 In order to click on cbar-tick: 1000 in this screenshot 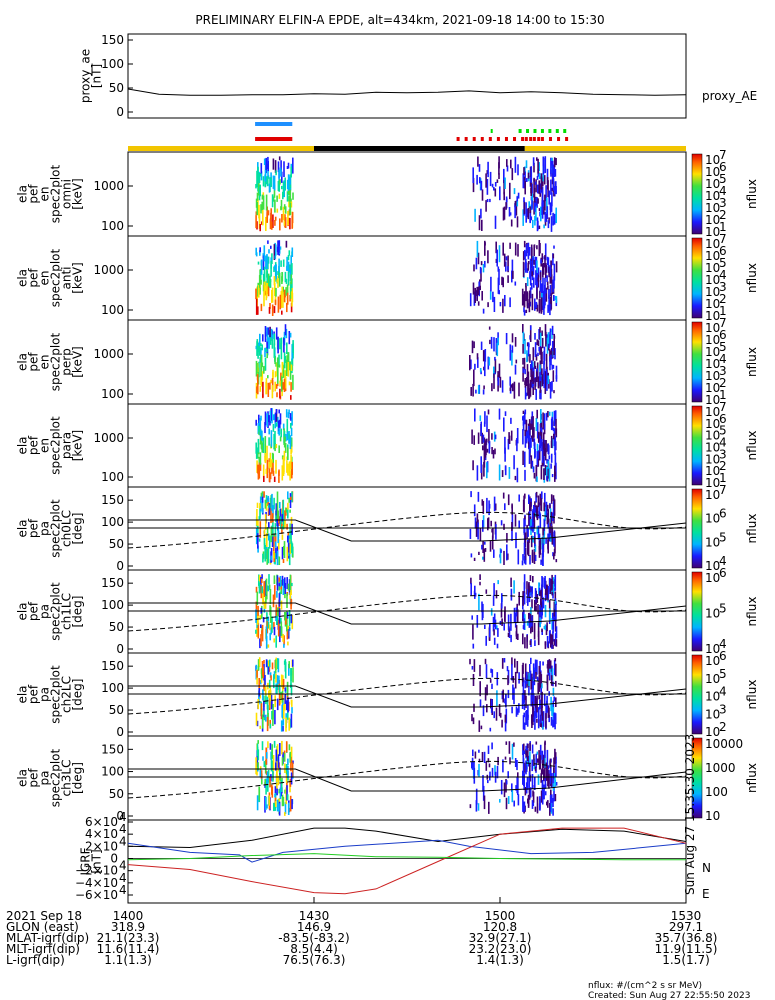, I will do `click(720, 768)`.